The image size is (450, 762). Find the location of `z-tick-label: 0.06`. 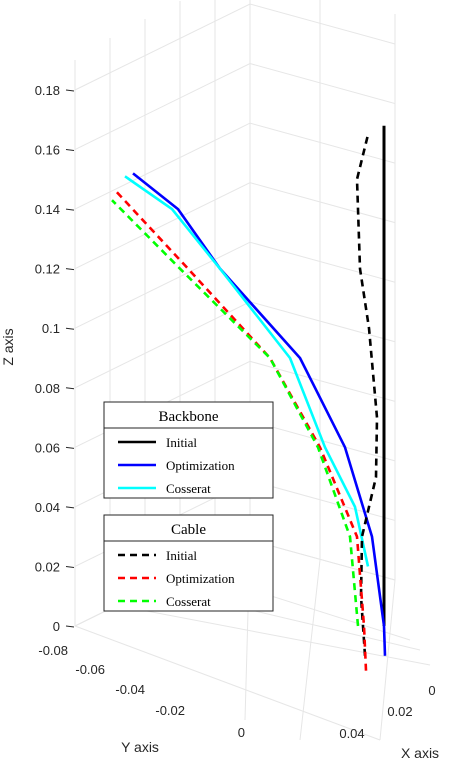

z-tick-label: 0.06 is located at coordinates (47, 447).